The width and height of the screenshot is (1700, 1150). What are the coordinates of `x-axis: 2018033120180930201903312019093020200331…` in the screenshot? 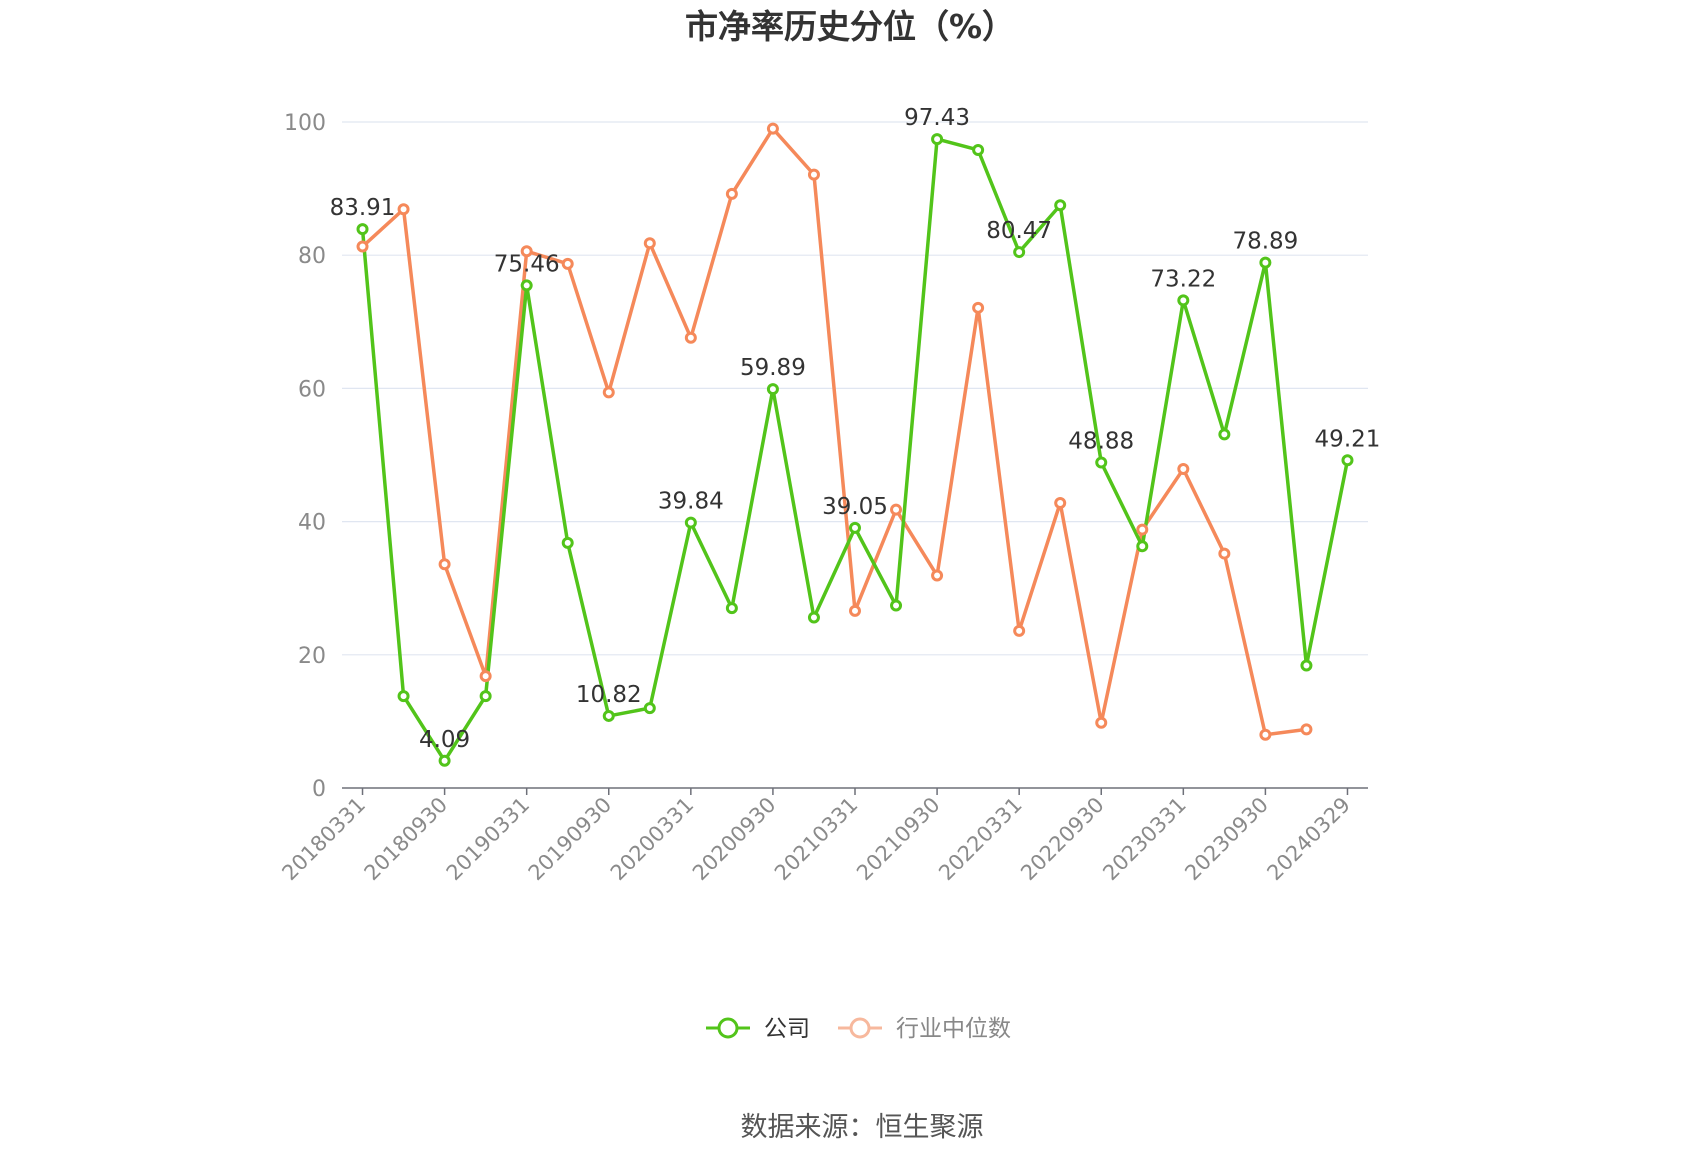 It's located at (823, 836).